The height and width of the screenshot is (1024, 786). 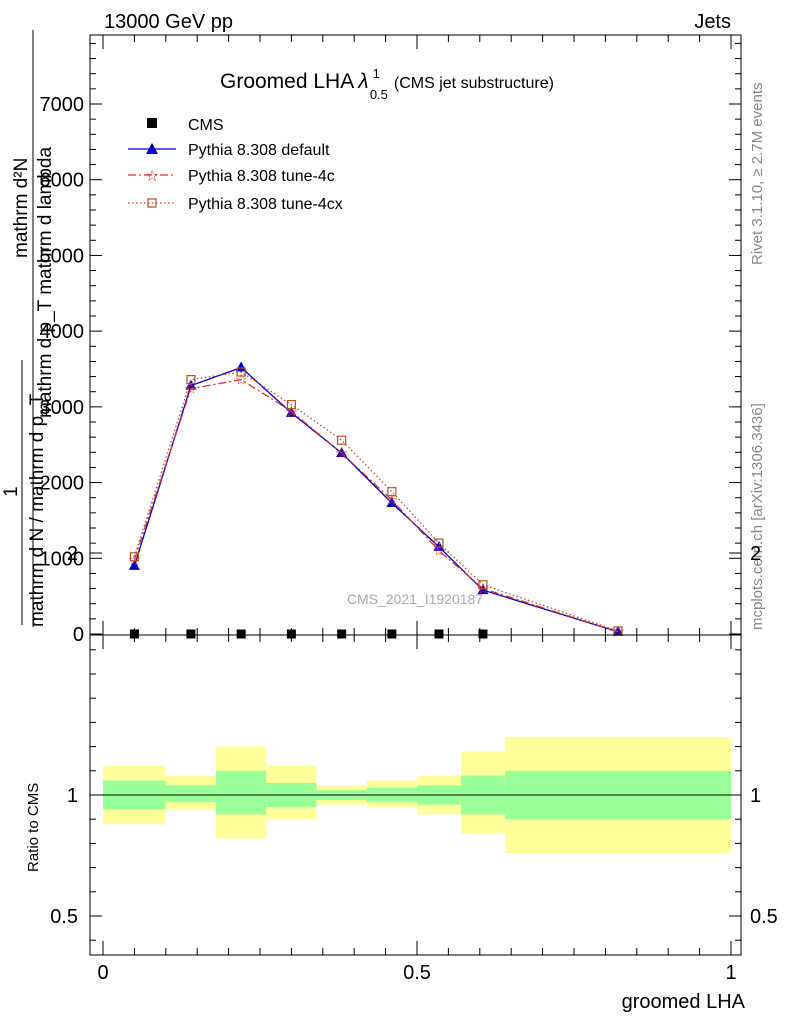 What do you see at coordinates (37, 510) in the screenshot?
I see `ylabel-left-den: mathrm d N / mathrm d p_T` at bounding box center [37, 510].